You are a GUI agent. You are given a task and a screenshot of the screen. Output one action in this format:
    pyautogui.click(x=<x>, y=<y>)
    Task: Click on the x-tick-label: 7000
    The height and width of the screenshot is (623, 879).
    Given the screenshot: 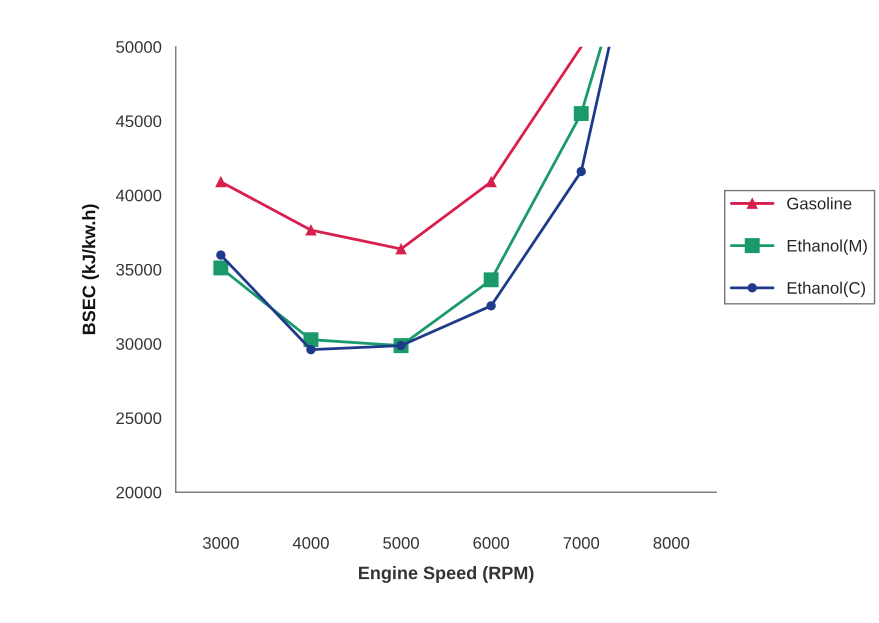 What is the action you would take?
    pyautogui.click(x=582, y=543)
    